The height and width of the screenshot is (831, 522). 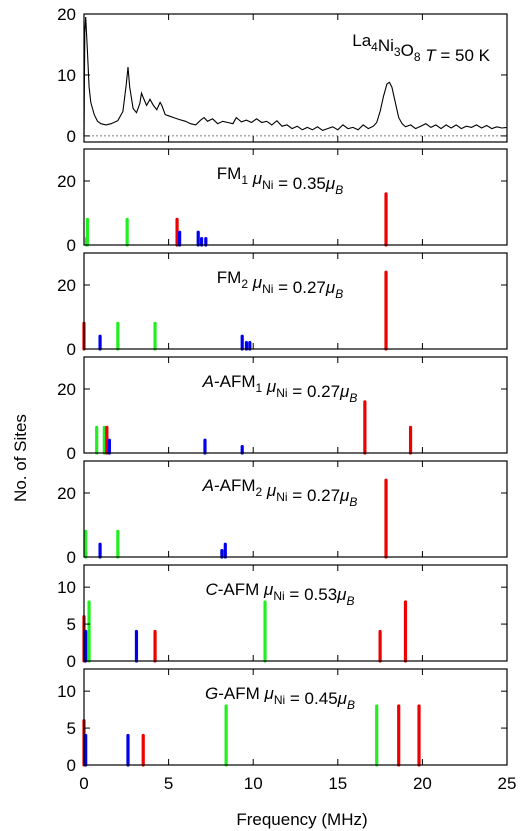 I want to click on x-tick-label: 5, so click(x=168, y=783).